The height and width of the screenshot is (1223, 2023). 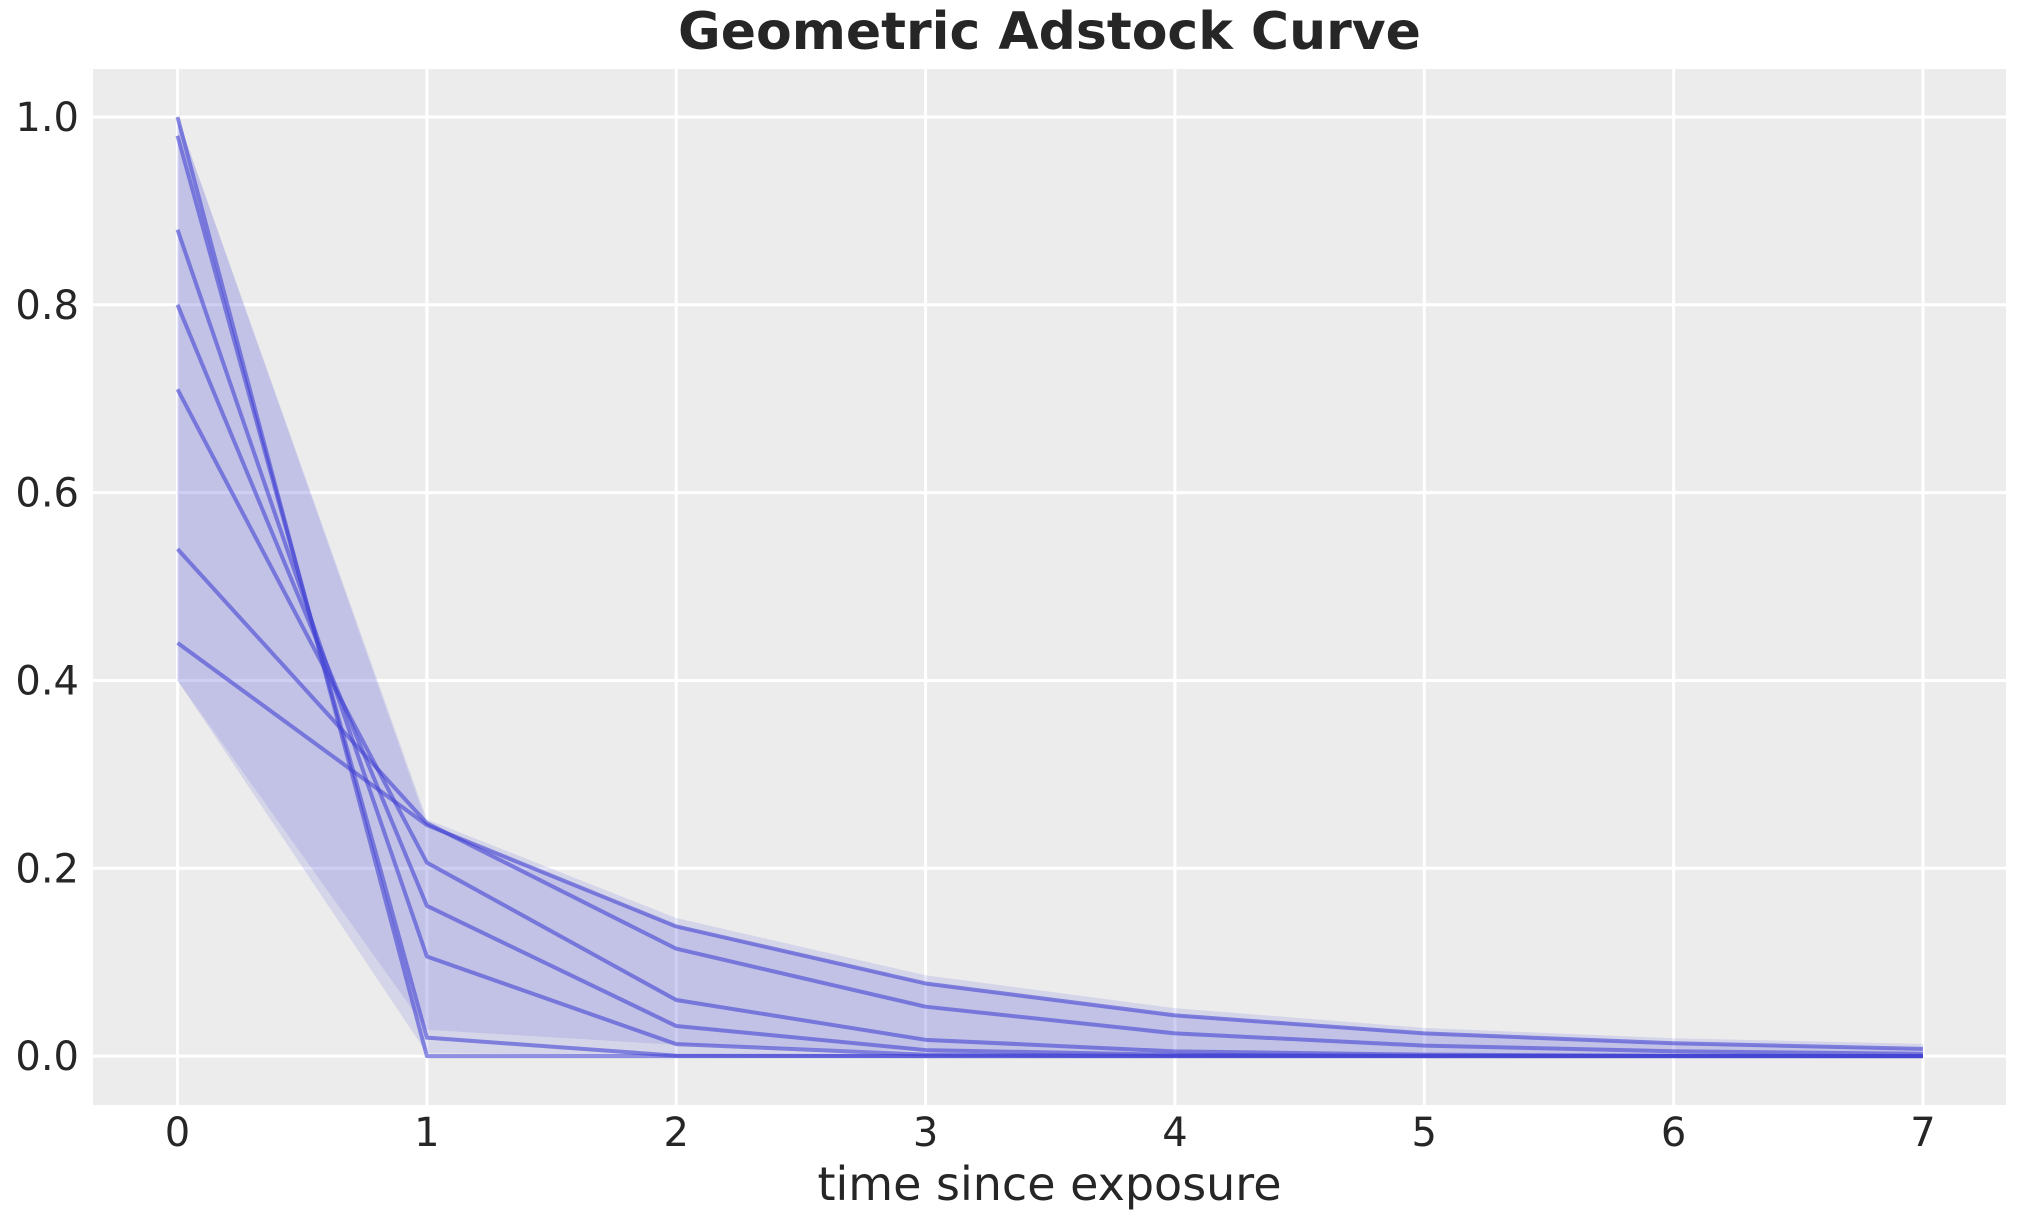 What do you see at coordinates (177, 1133) in the screenshot?
I see `x-tick-label: 0` at bounding box center [177, 1133].